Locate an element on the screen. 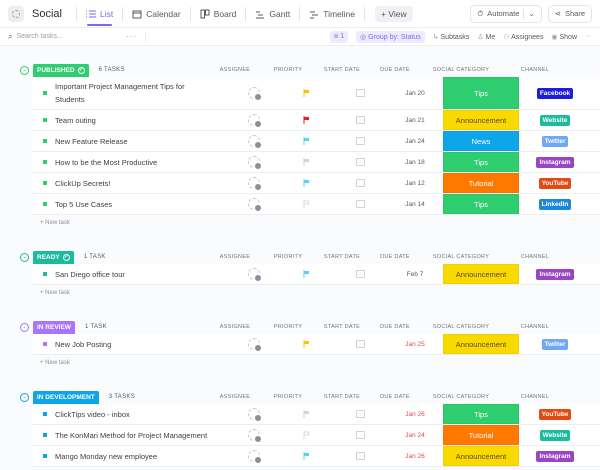 This screenshot has width=600, height=470. share-button: ⋖ Share is located at coordinates (569, 13).